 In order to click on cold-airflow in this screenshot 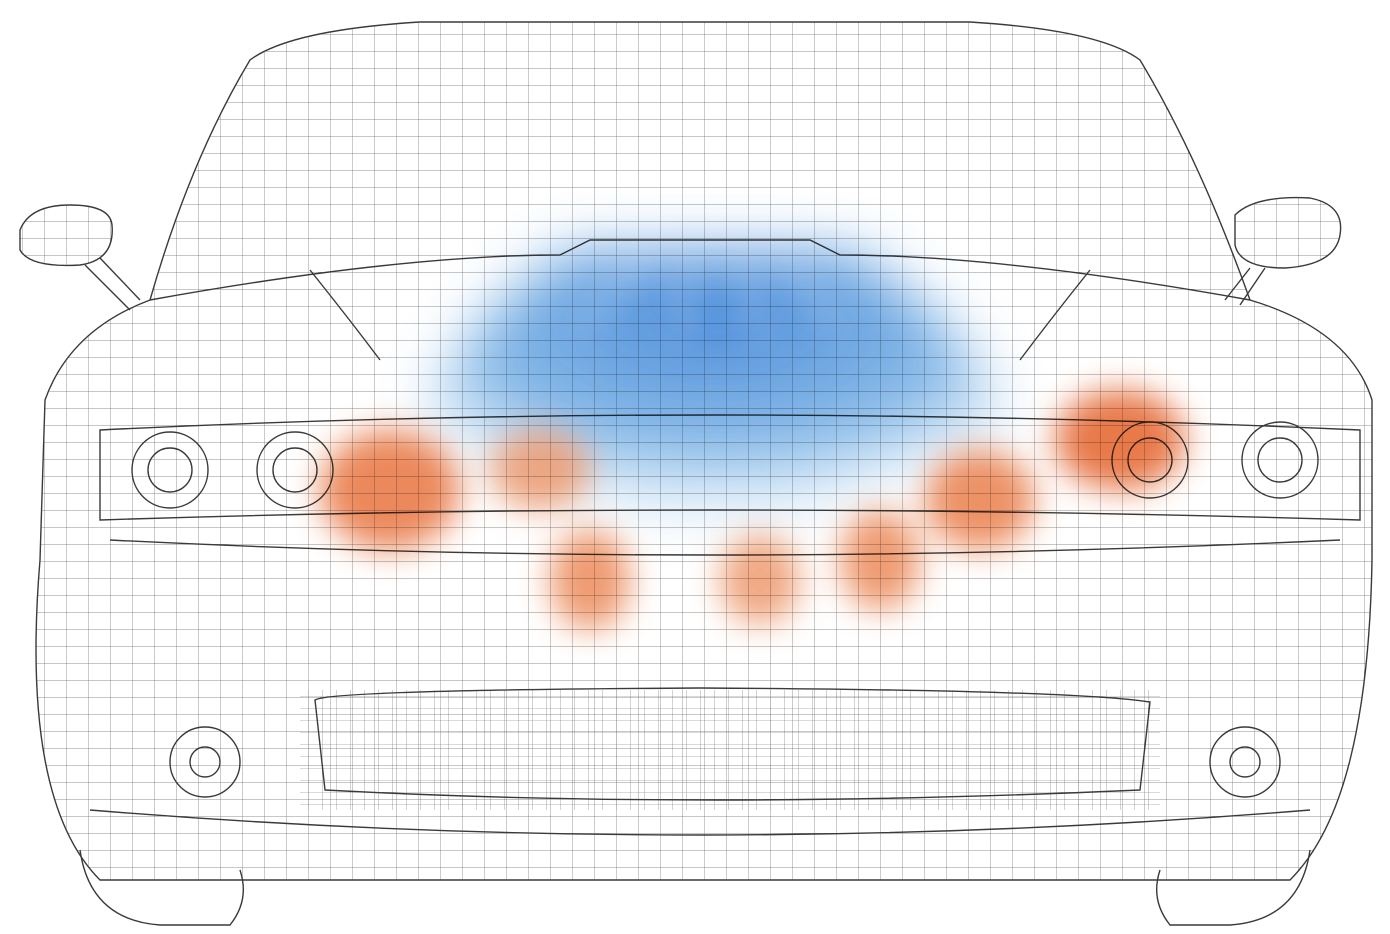, I will do `click(715, 405)`.